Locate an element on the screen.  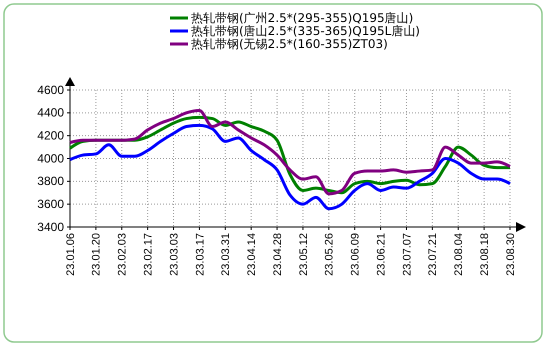
y-tick-label: 4600 is located at coordinates (50, 89).